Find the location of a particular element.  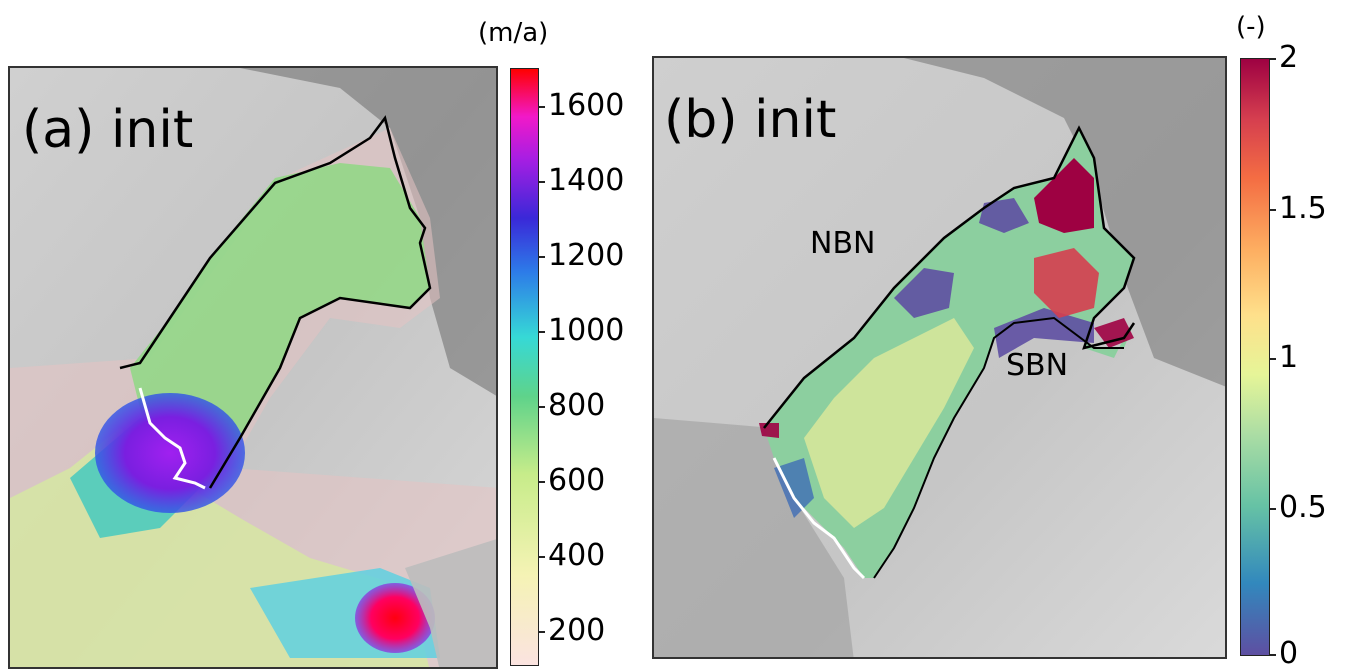

region-label-sbn: SBN is located at coordinates (1037, 365).